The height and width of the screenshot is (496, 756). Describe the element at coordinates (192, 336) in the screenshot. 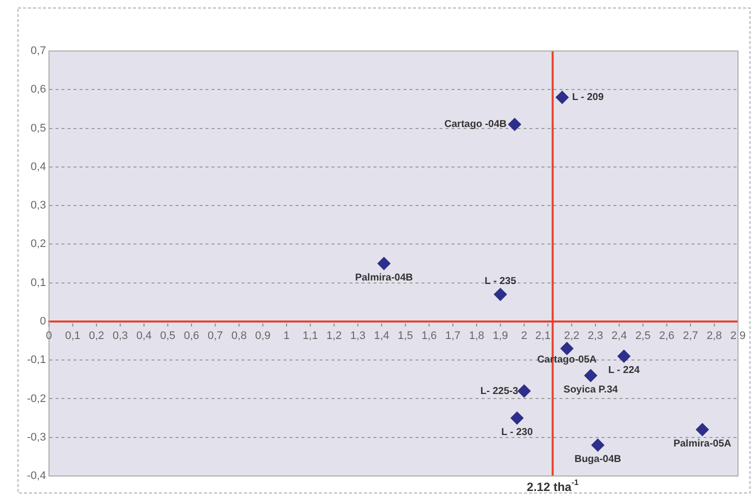

I see `x-tick-label: 0,6` at that location.